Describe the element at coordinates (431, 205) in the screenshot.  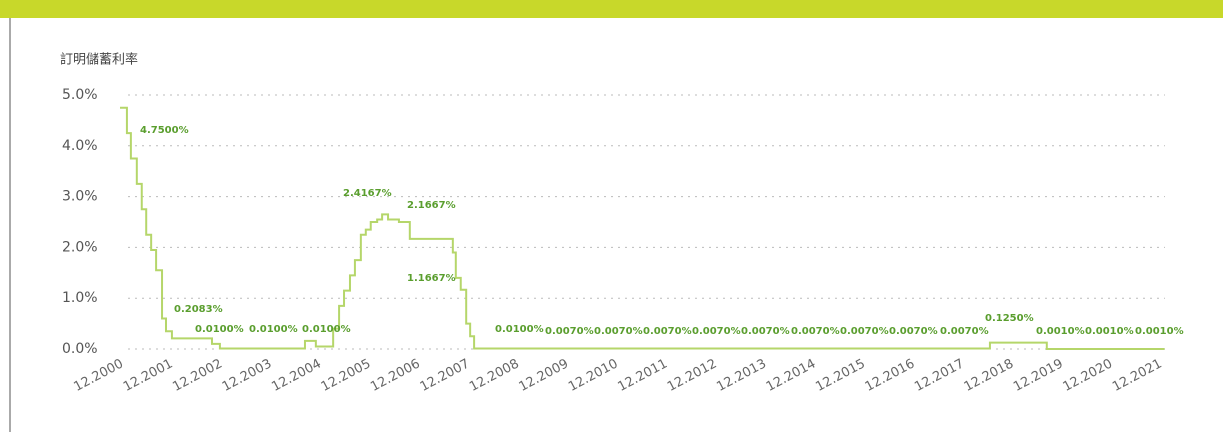
I see `data-label: 2.1667%` at that location.